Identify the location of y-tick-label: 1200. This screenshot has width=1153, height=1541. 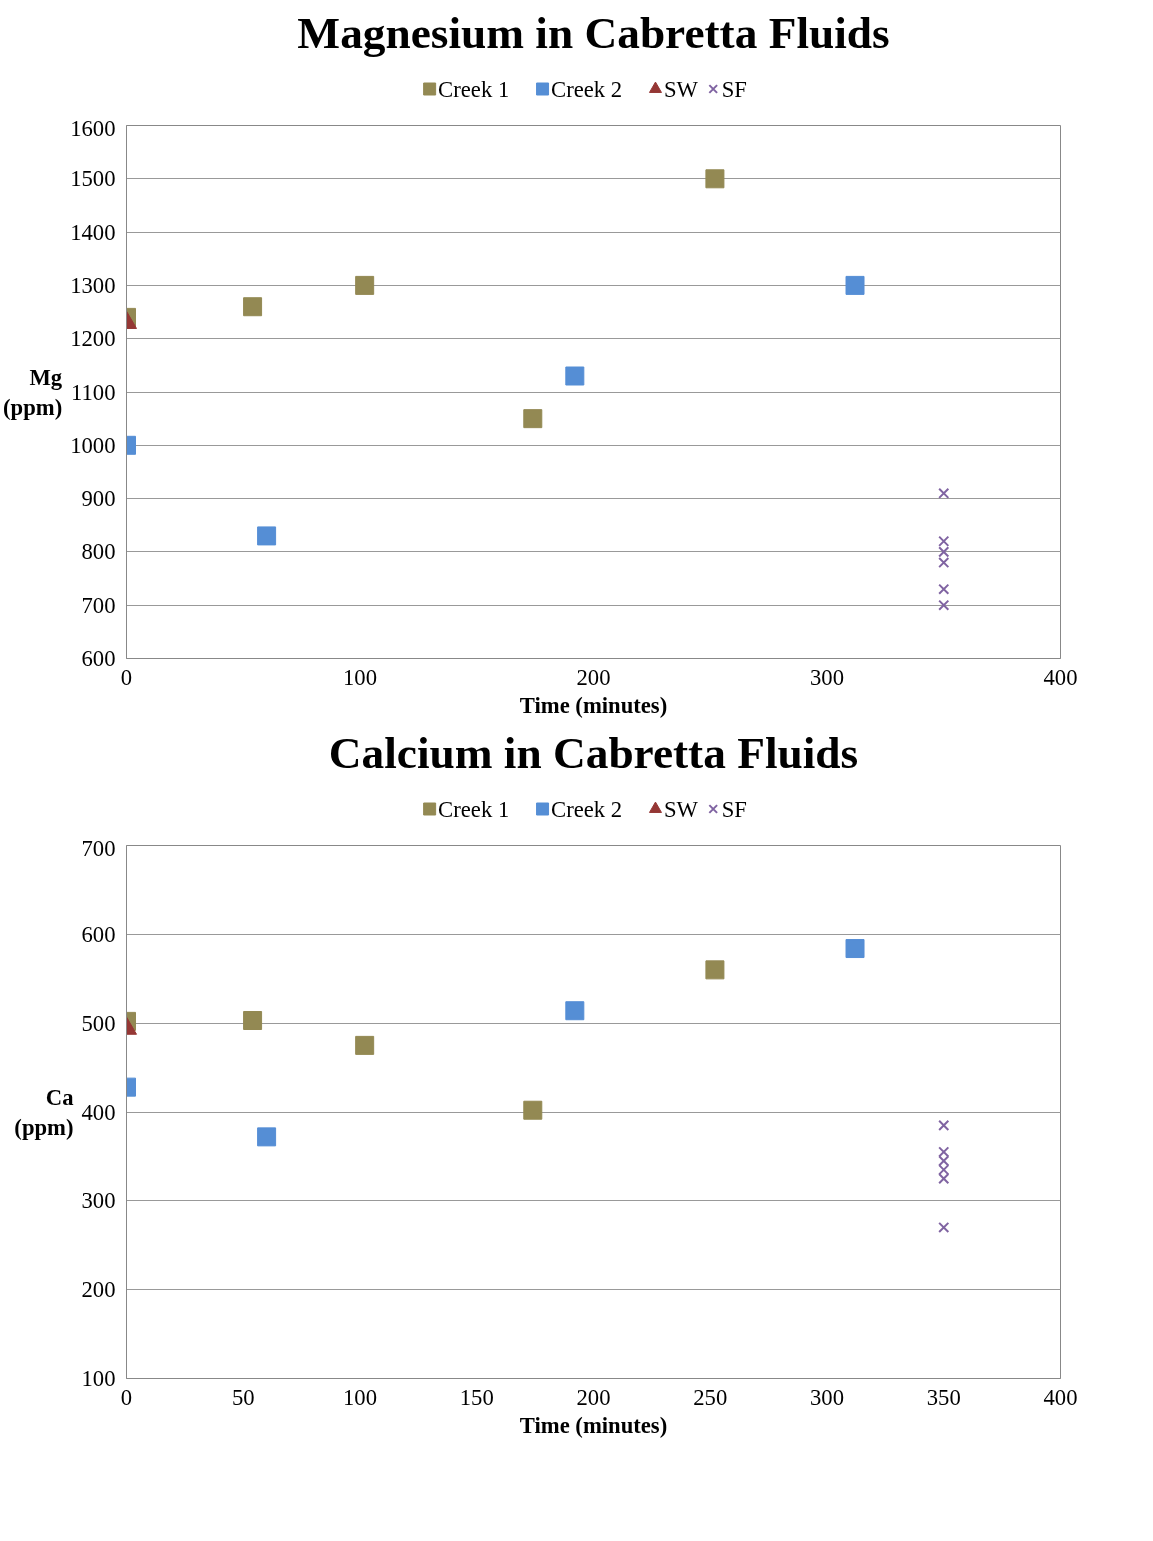
(93, 339).